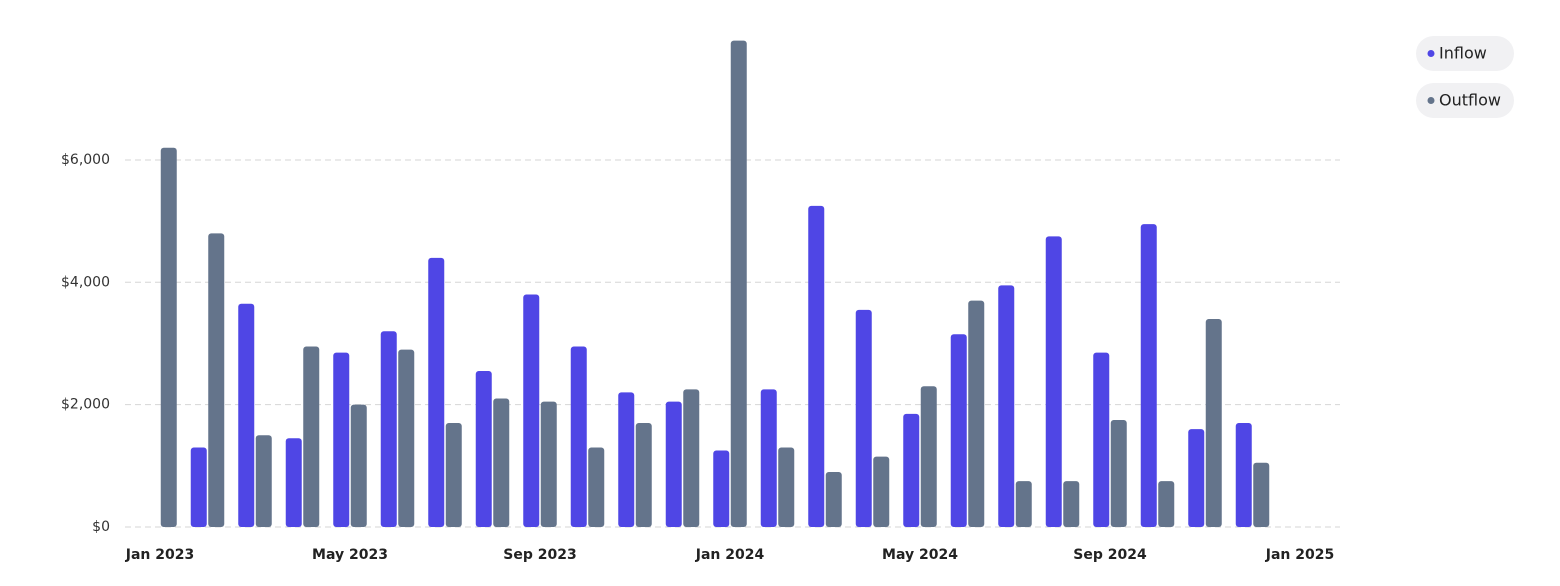 This screenshot has width=1560, height=586. Describe the element at coordinates (85, 282) in the screenshot. I see `y-tick-label: $4,000` at that location.